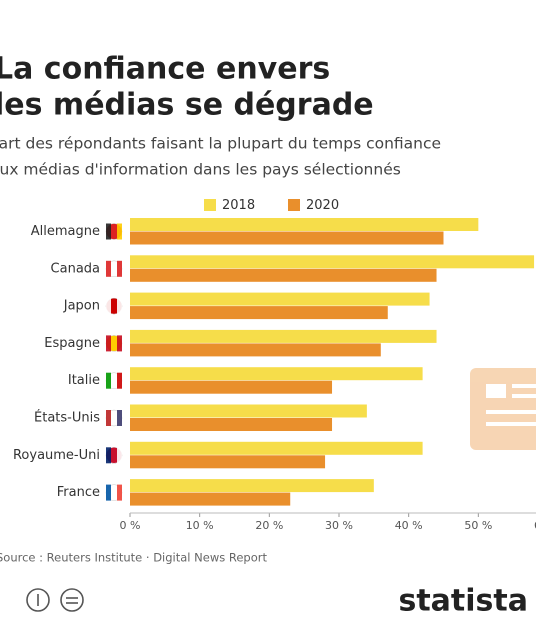  Describe the element at coordinates (72, 343) in the screenshot. I see `y-tick-label: Espagne` at that location.